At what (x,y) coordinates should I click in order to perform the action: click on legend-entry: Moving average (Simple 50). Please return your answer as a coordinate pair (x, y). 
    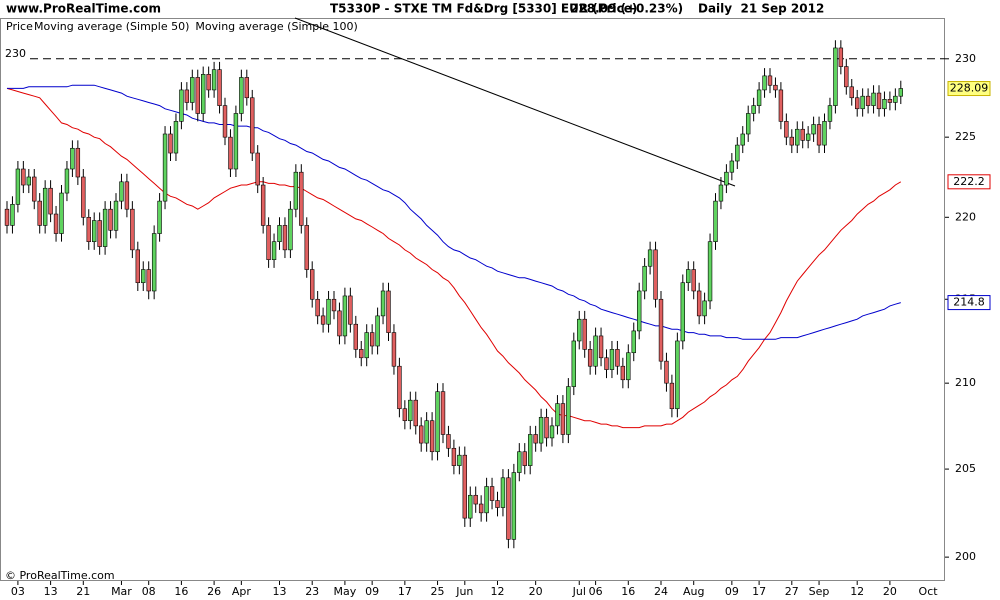
    Looking at the image, I should click on (111, 26).